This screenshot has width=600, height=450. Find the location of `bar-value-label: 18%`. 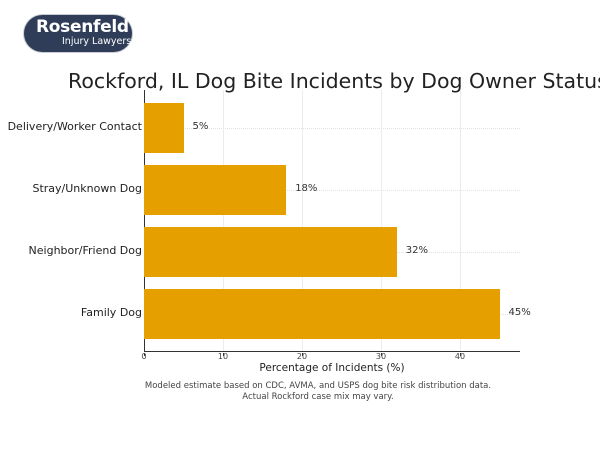

bar-value-label: 18% is located at coordinates (306, 188).